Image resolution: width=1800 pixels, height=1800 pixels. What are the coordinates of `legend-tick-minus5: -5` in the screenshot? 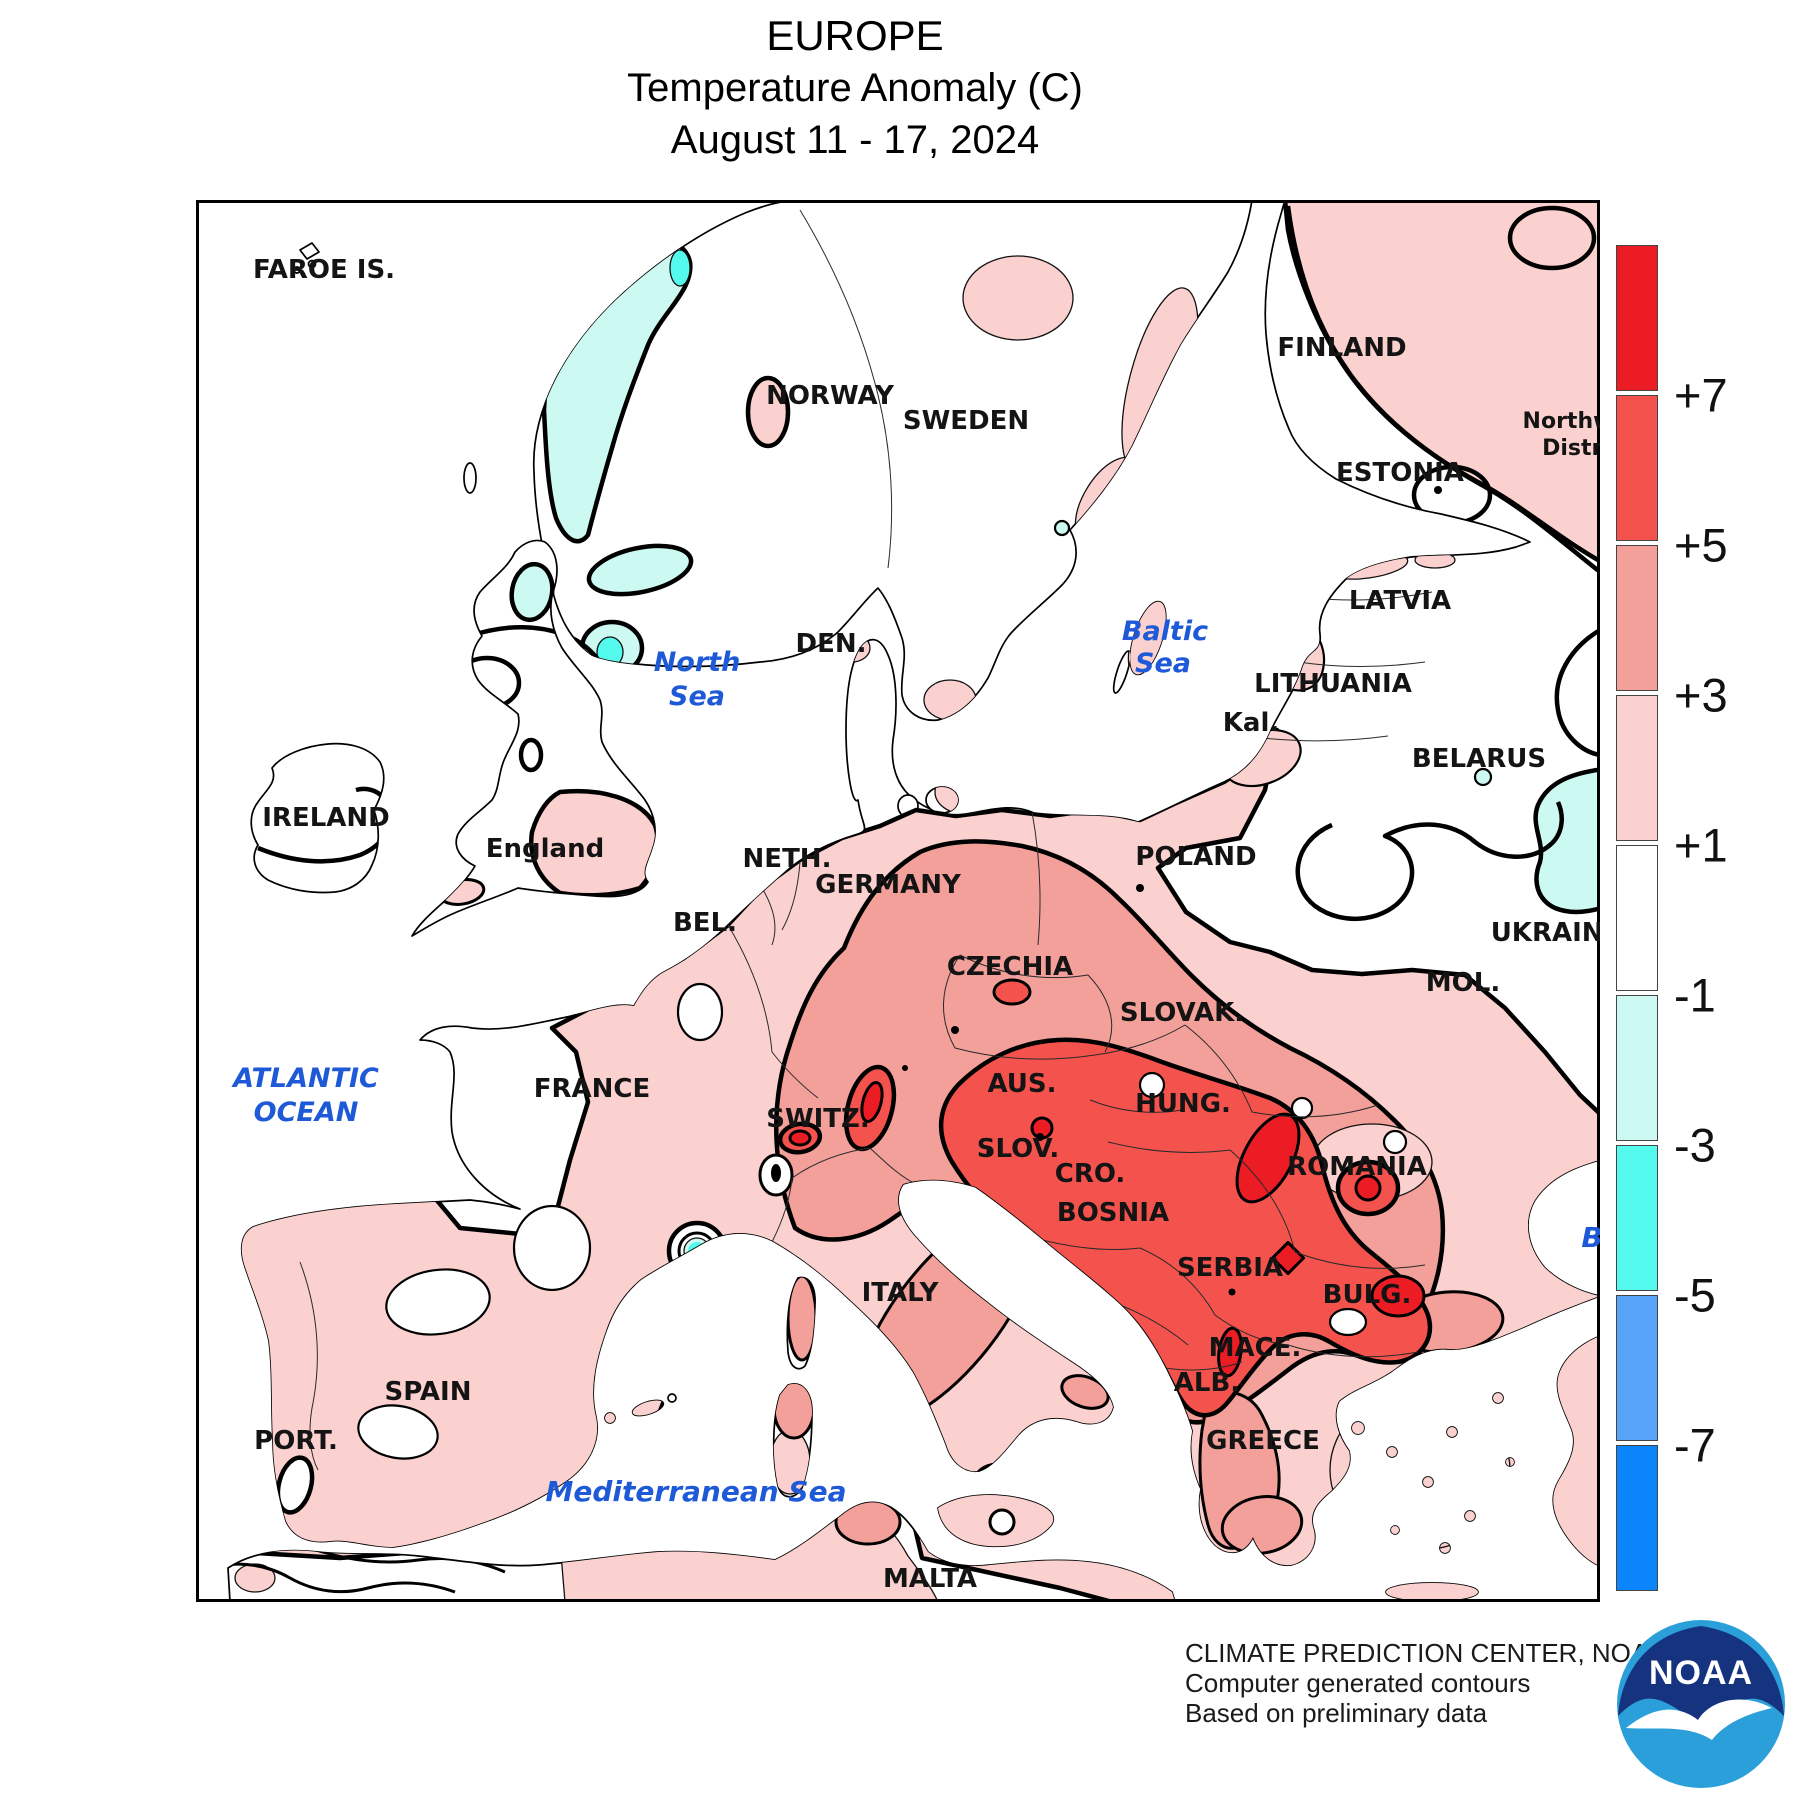 It's located at (1695, 1295).